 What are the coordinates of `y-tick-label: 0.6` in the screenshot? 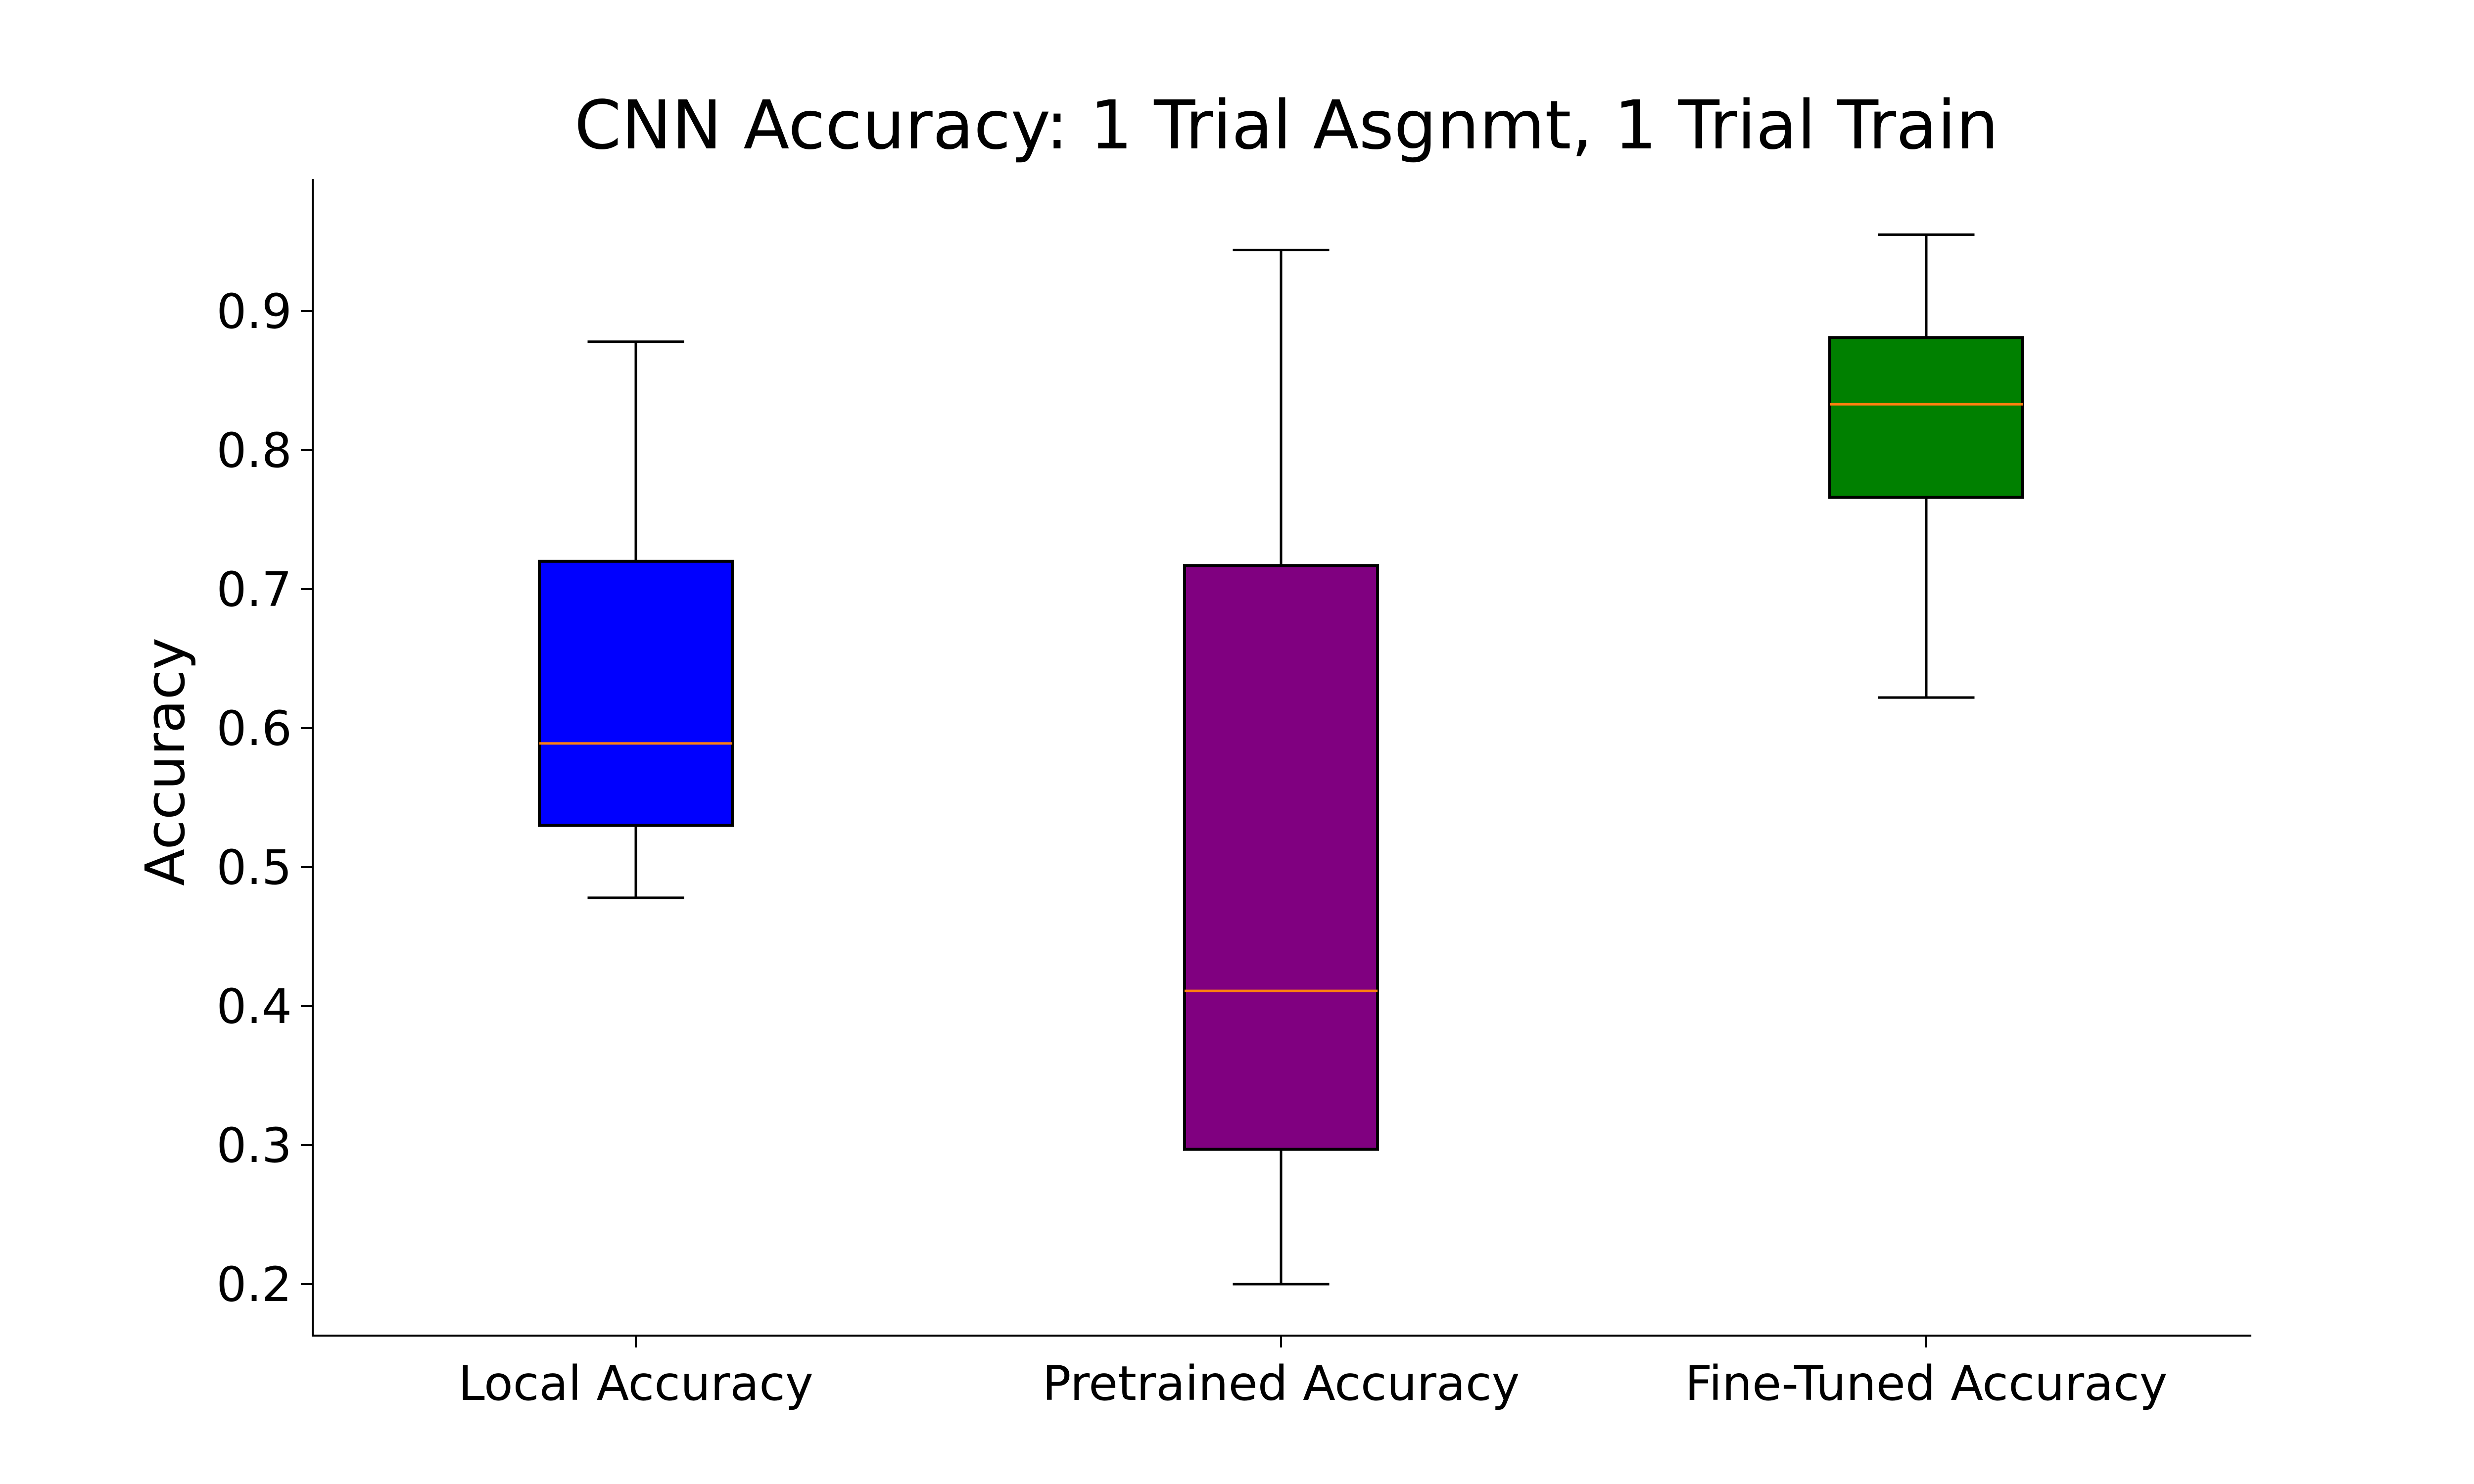 It's located at (254, 728).